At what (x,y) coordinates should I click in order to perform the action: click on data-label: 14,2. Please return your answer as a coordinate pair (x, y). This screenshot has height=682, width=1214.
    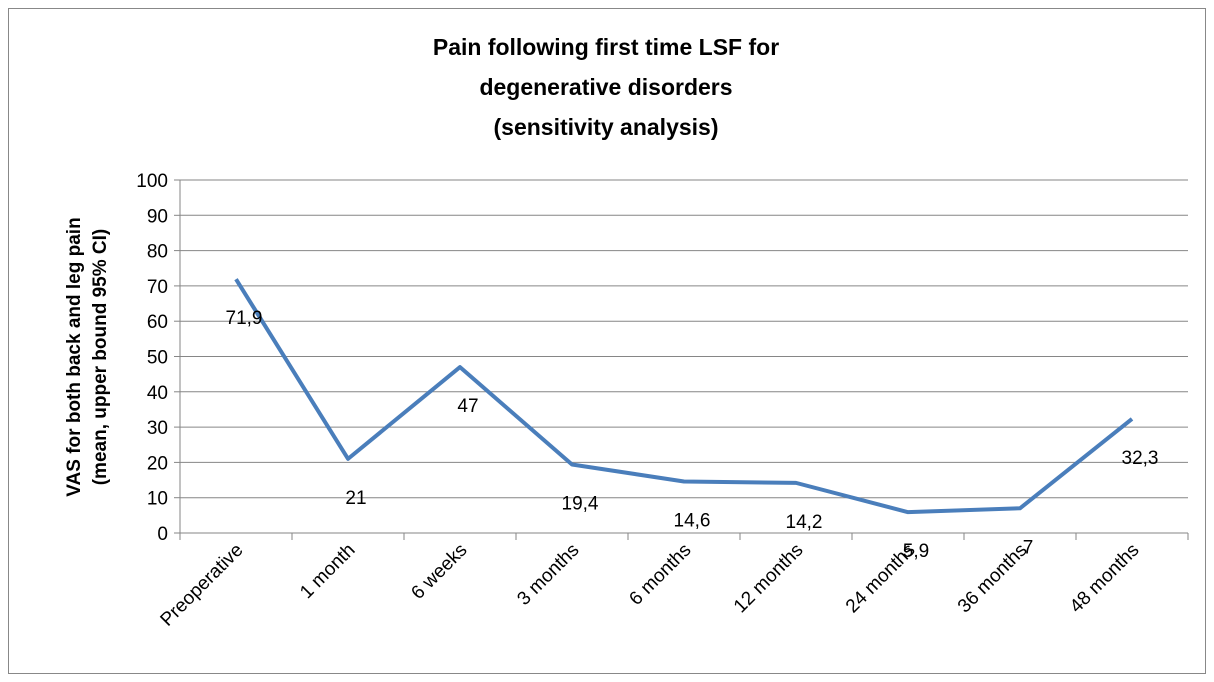
    Looking at the image, I should click on (804, 522).